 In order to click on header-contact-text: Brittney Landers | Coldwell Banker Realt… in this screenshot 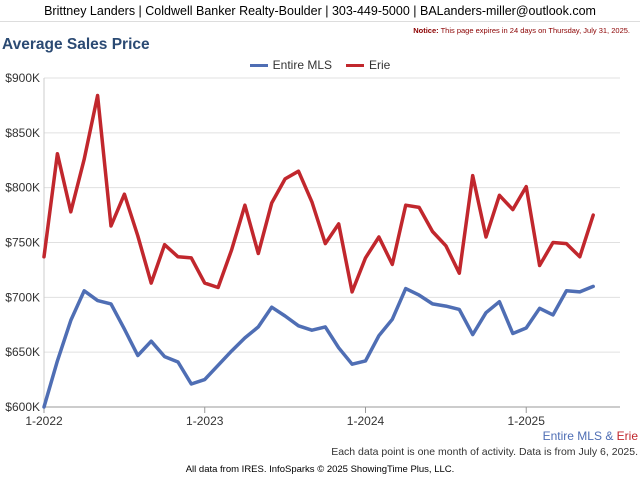, I will do `click(320, 10)`.